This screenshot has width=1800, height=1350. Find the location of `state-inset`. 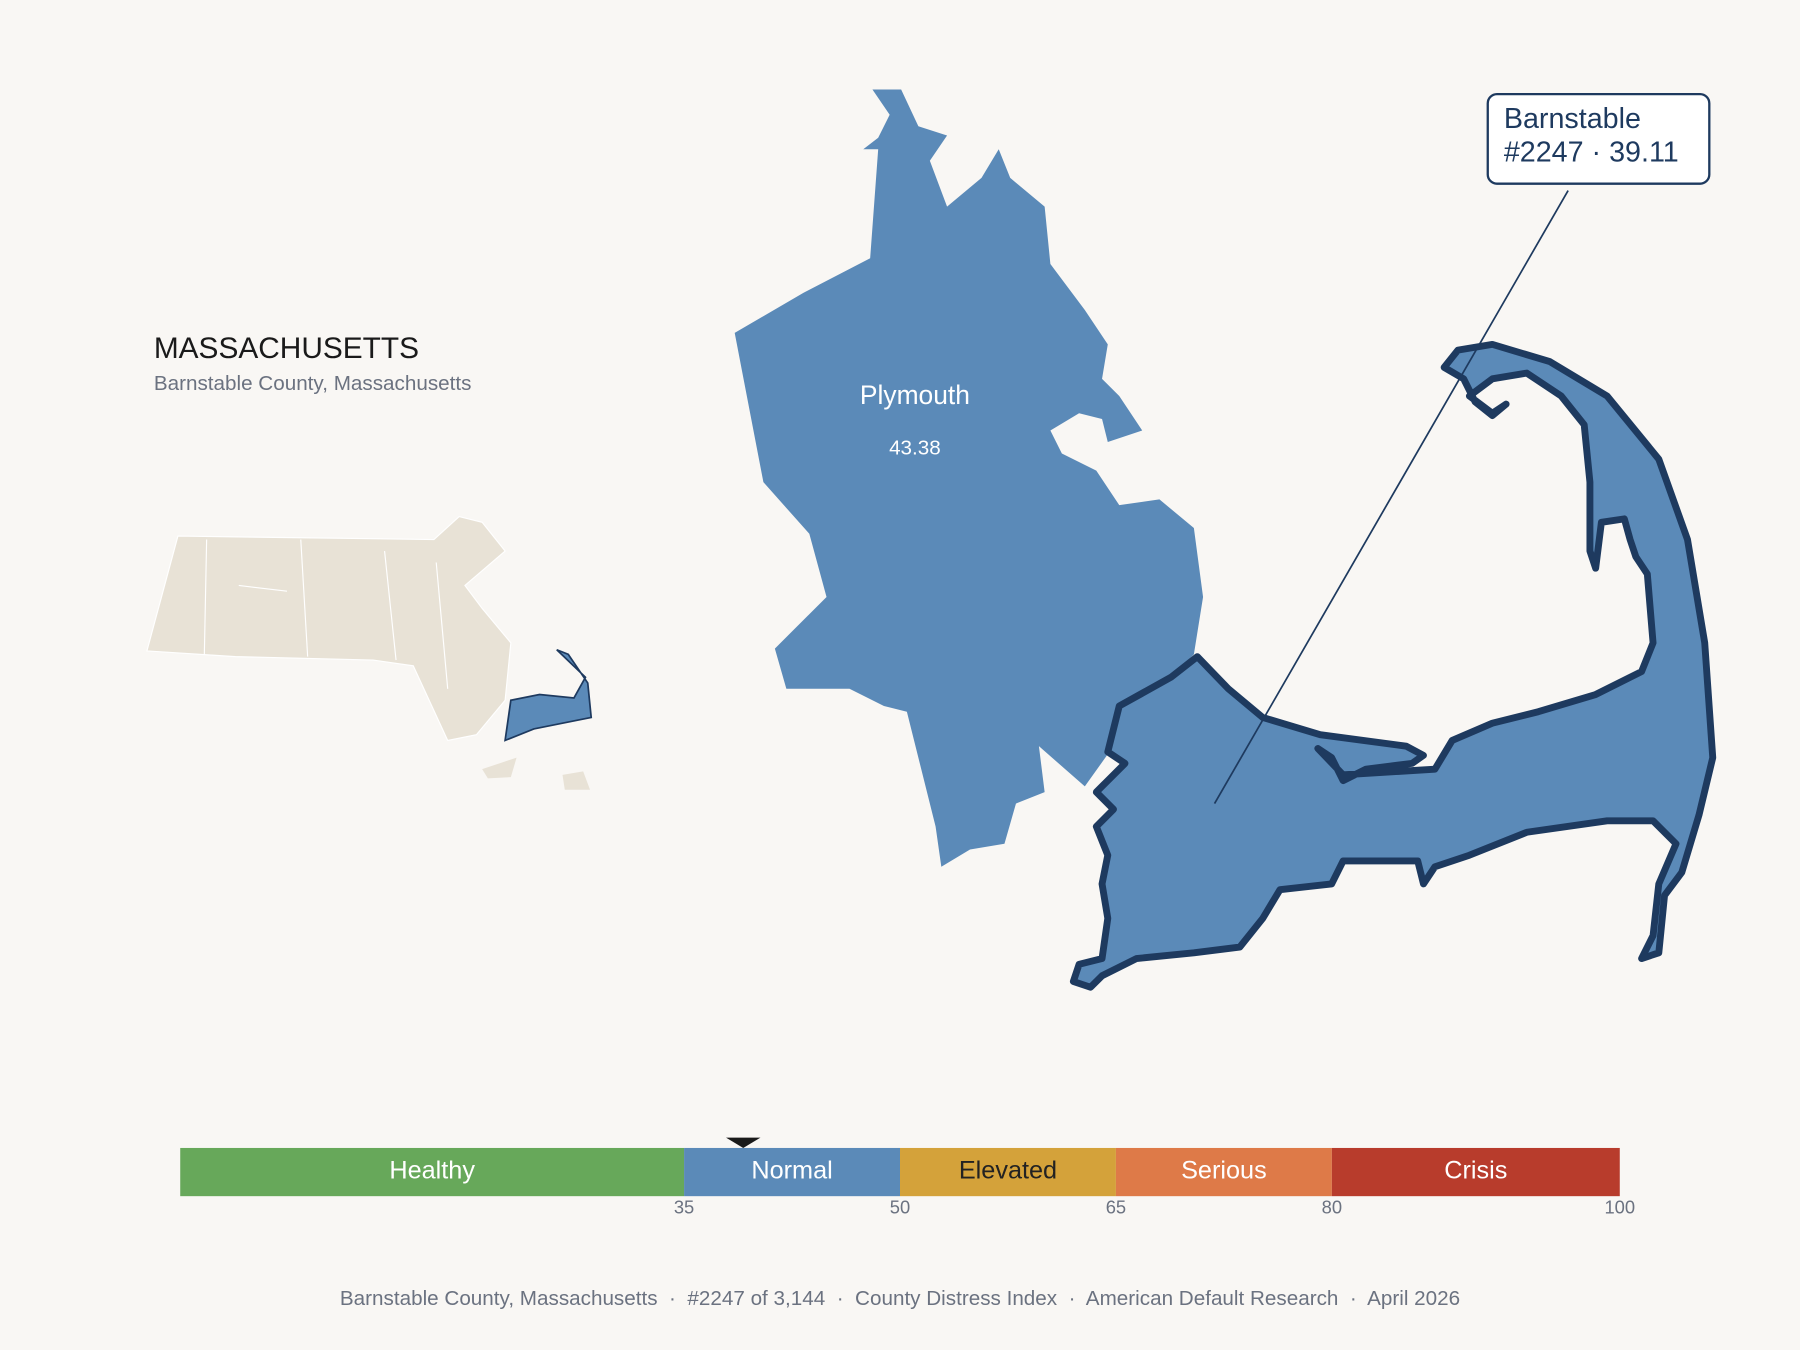

state-inset is located at coordinates (369, 652).